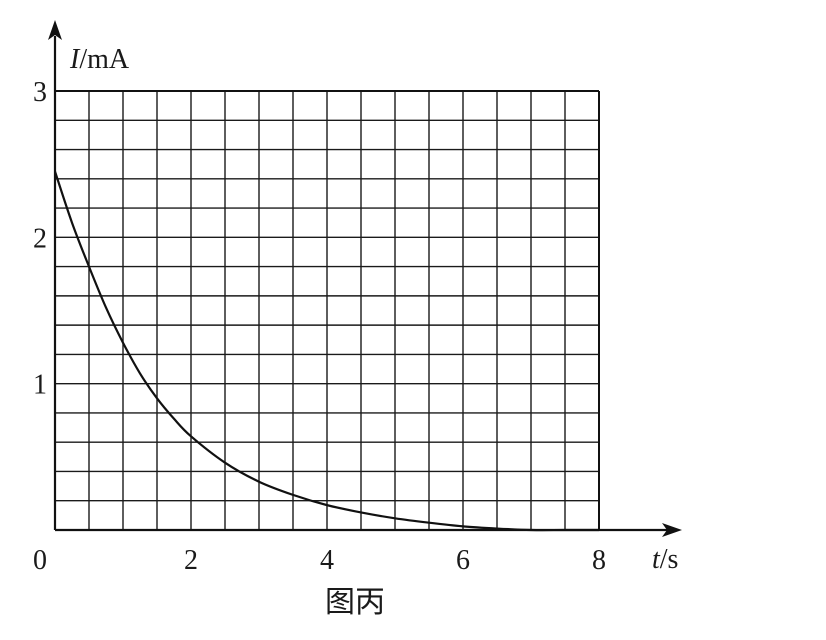 This screenshot has width=826, height=640. What do you see at coordinates (40, 385) in the screenshot?
I see `y-tick-label: 1` at bounding box center [40, 385].